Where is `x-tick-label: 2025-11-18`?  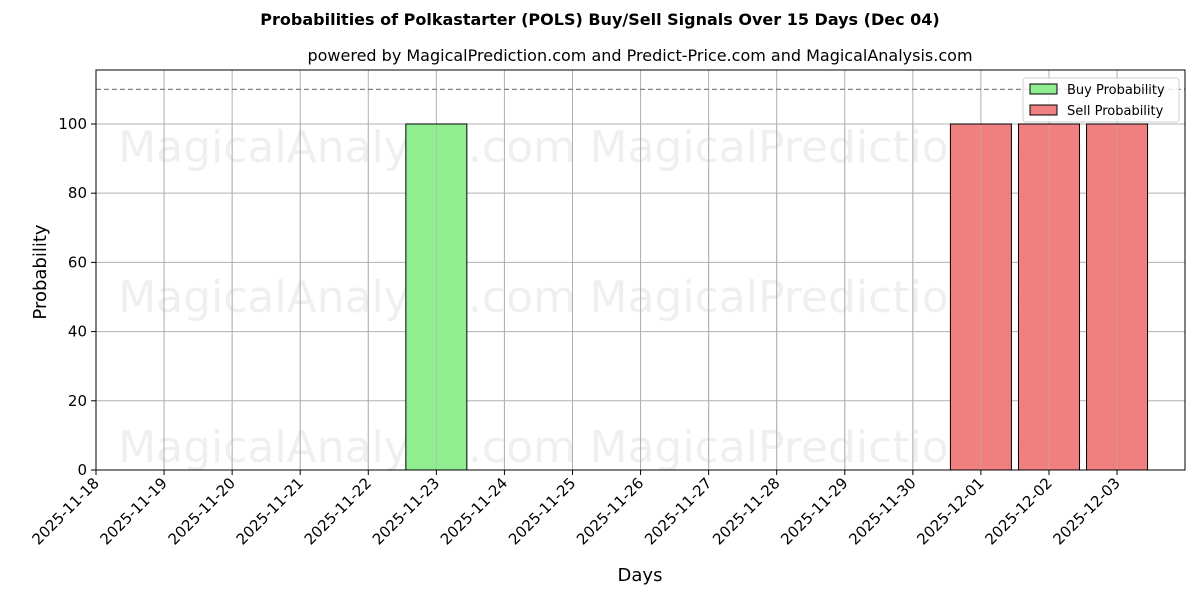
x-tick-label: 2025-11-18 is located at coordinates (65, 511).